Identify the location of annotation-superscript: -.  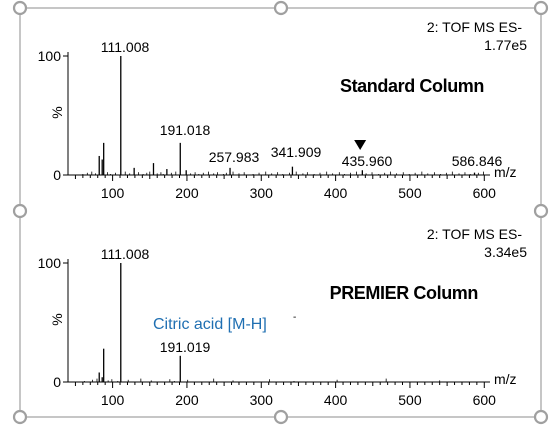
(294, 317).